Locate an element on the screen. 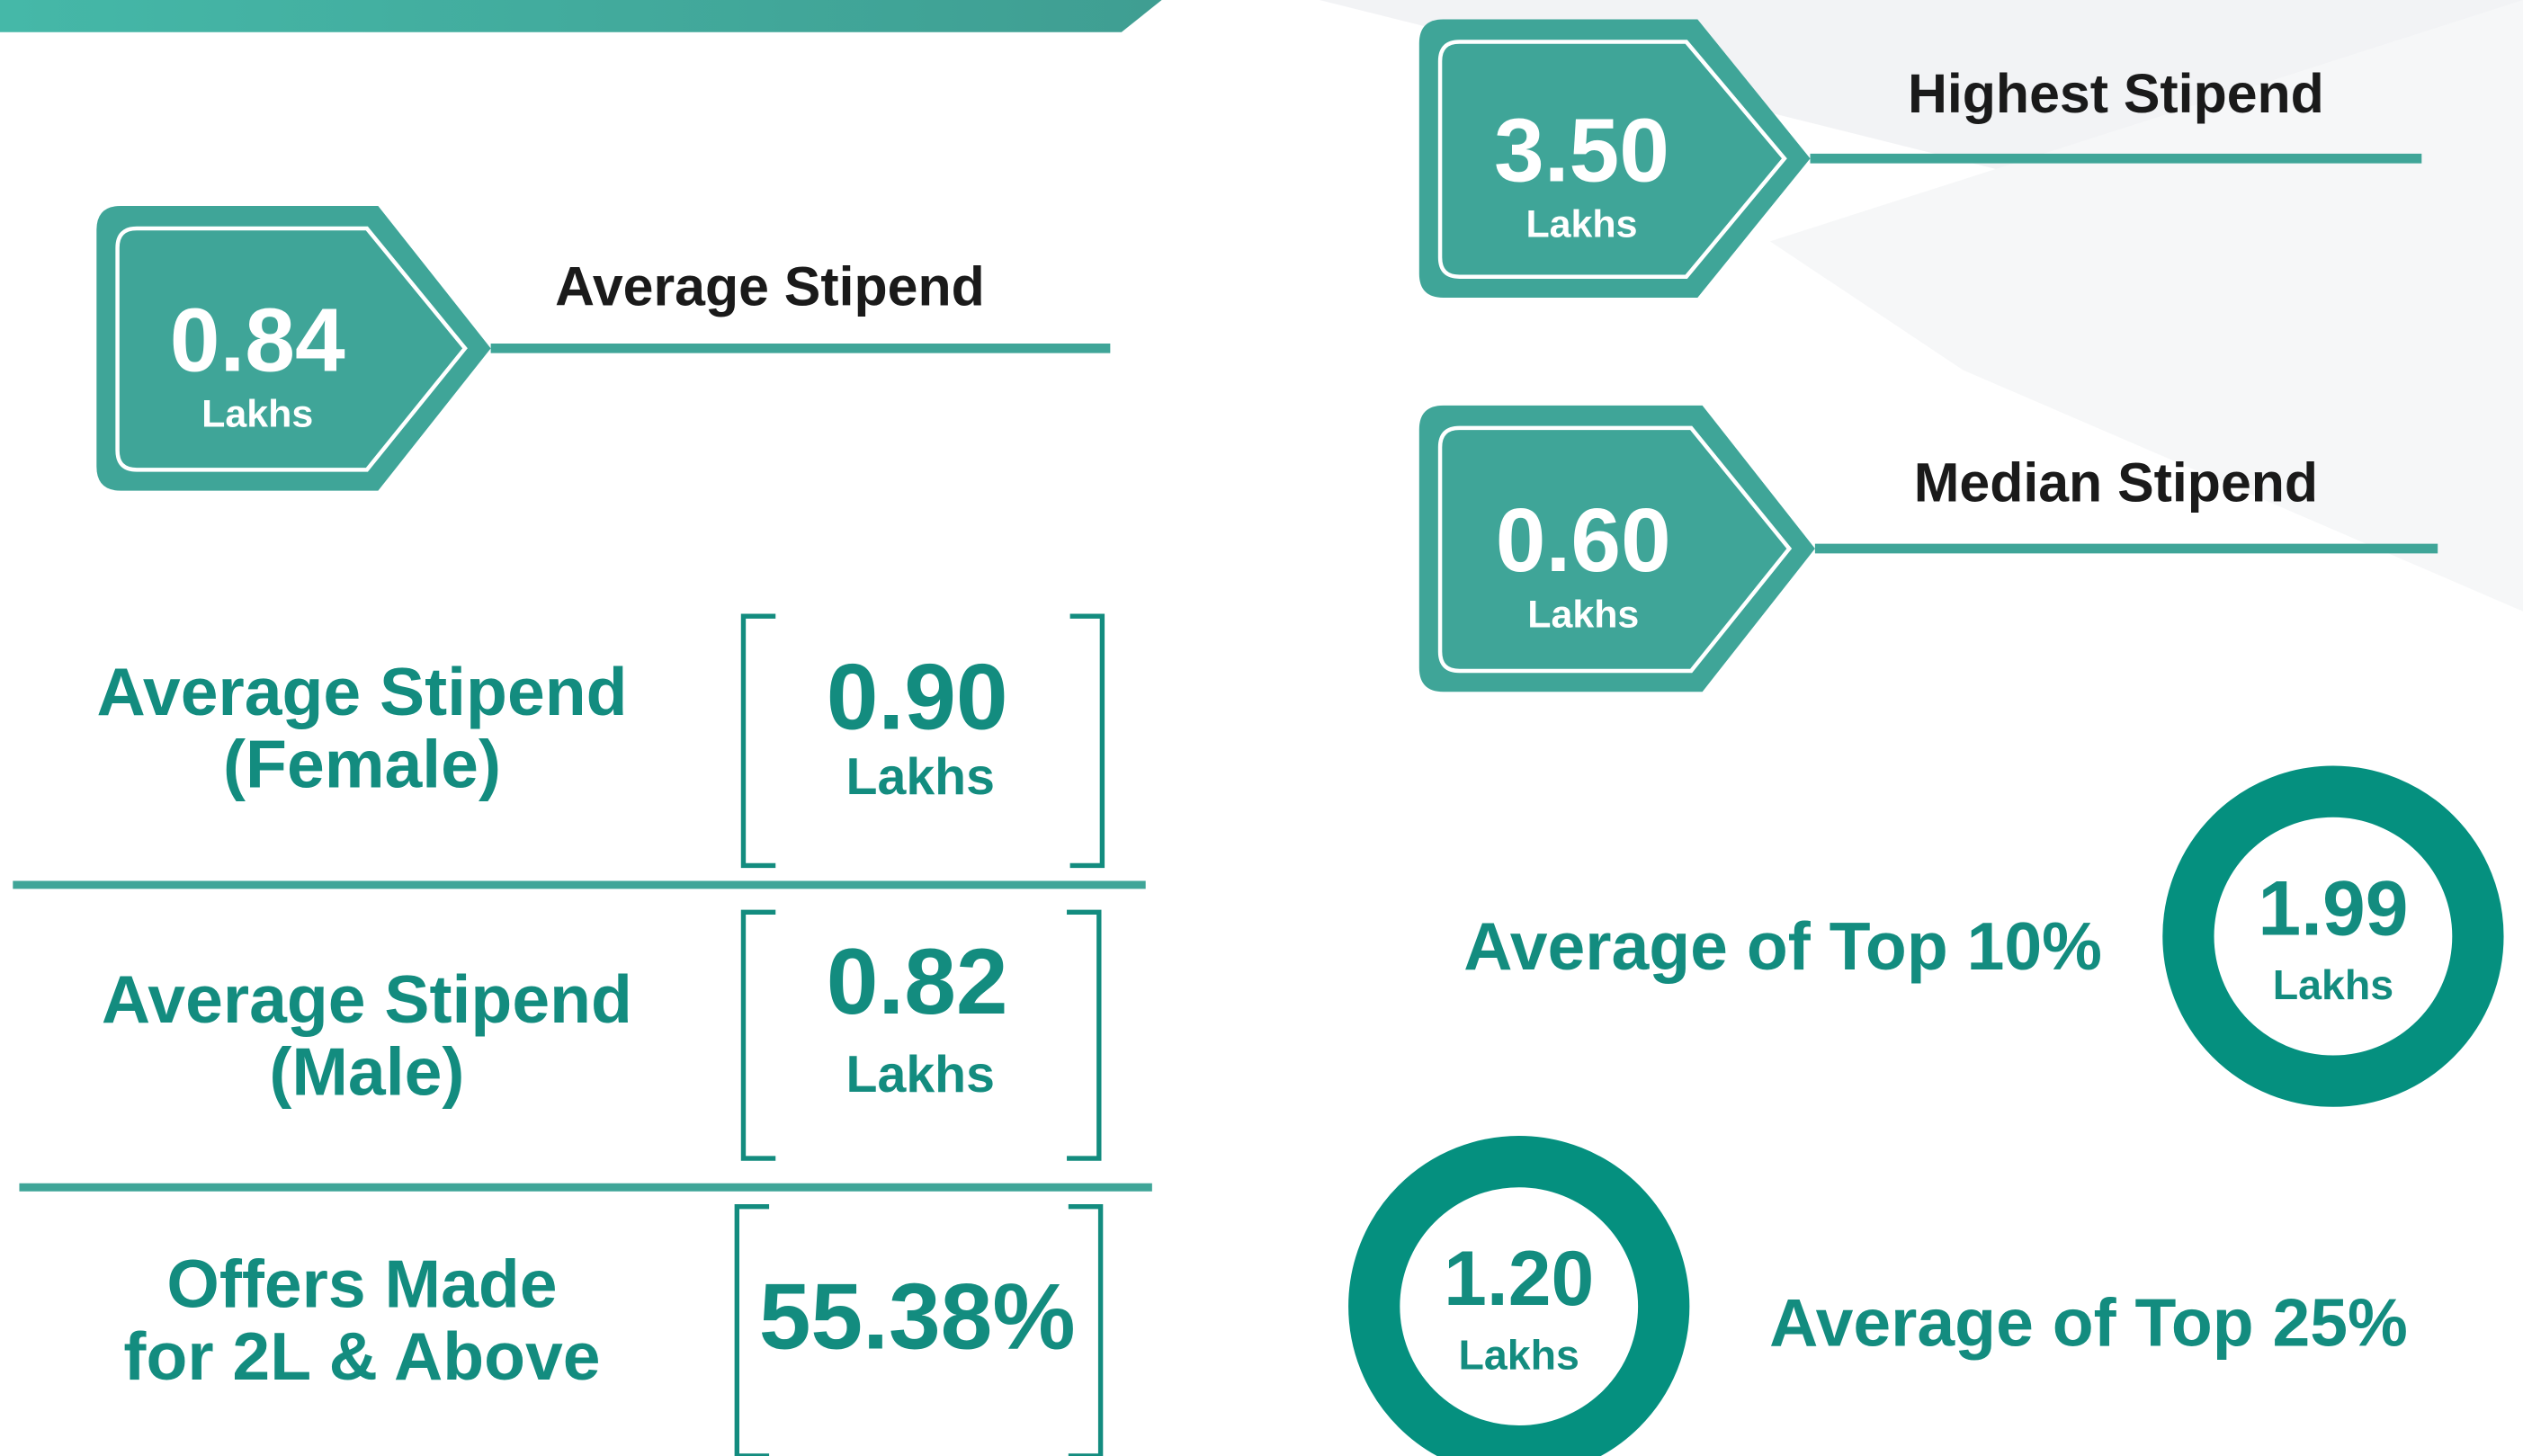 Image resolution: width=2523 pixels, height=1456 pixels. top-bar is located at coordinates (581, 16).